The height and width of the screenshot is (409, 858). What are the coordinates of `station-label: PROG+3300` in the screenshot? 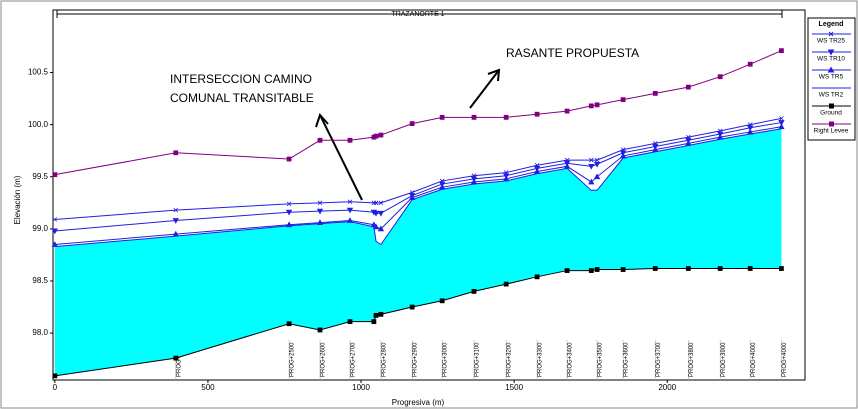 It's located at (541, 359).